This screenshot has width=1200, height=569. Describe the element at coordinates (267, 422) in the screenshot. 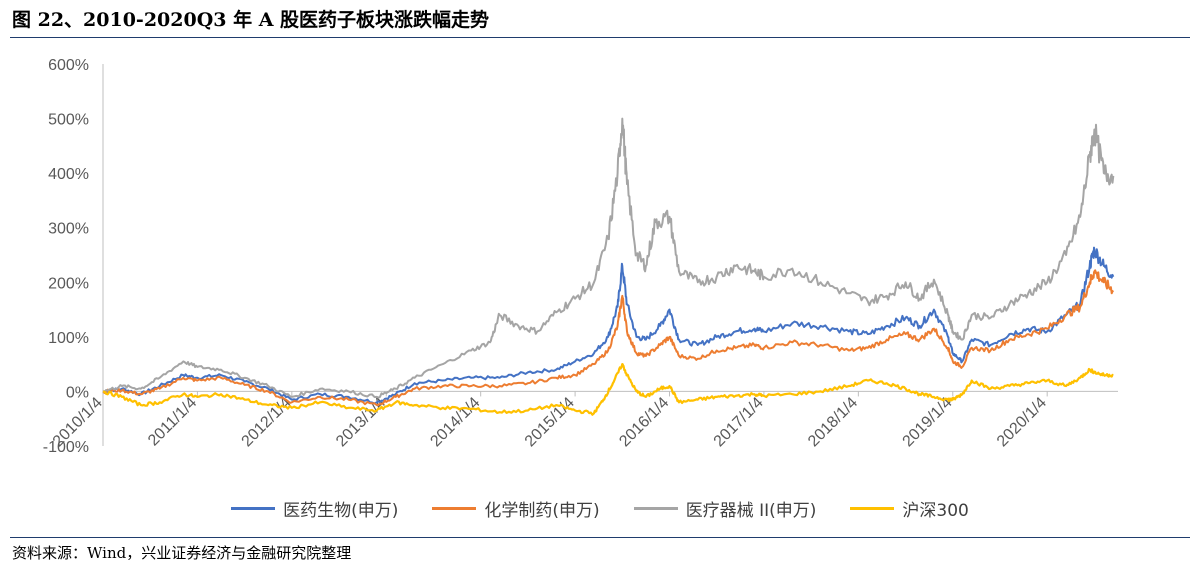

I see `x-tick-label: 2012/1/4` at that location.